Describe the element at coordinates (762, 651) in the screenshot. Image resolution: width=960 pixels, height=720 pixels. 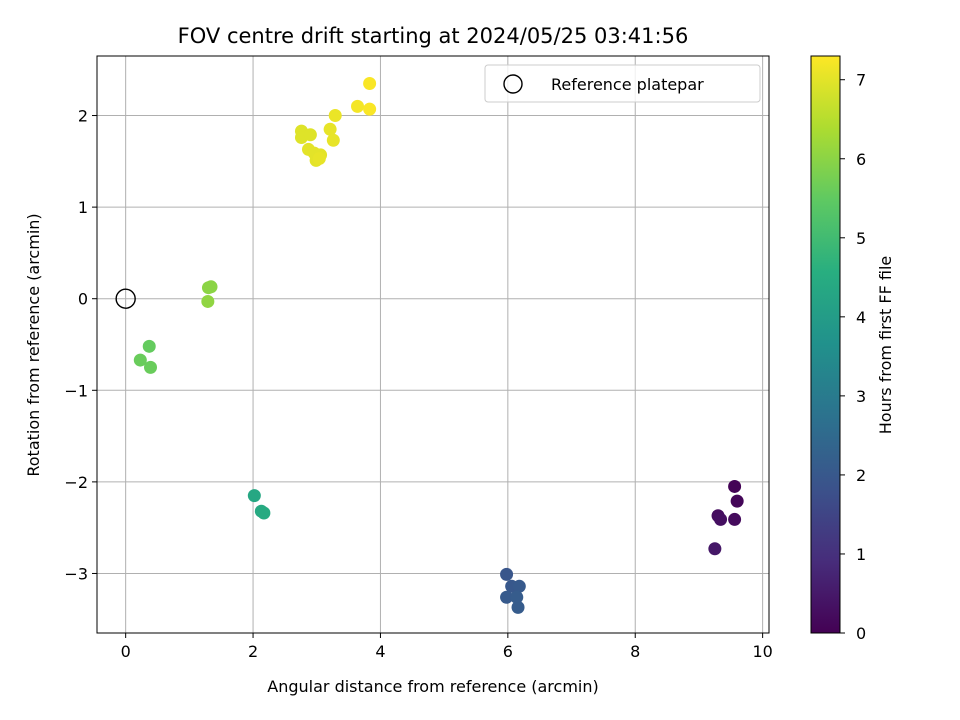
I see `x-tick-label-5: 10` at that location.